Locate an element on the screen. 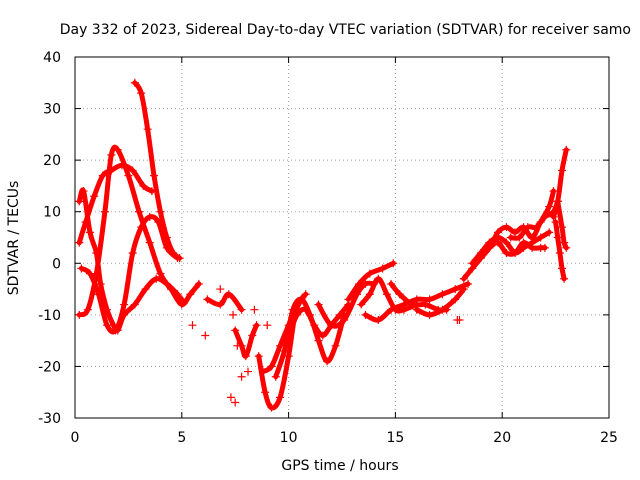  y-tick-label: 40 is located at coordinates (52, 58).